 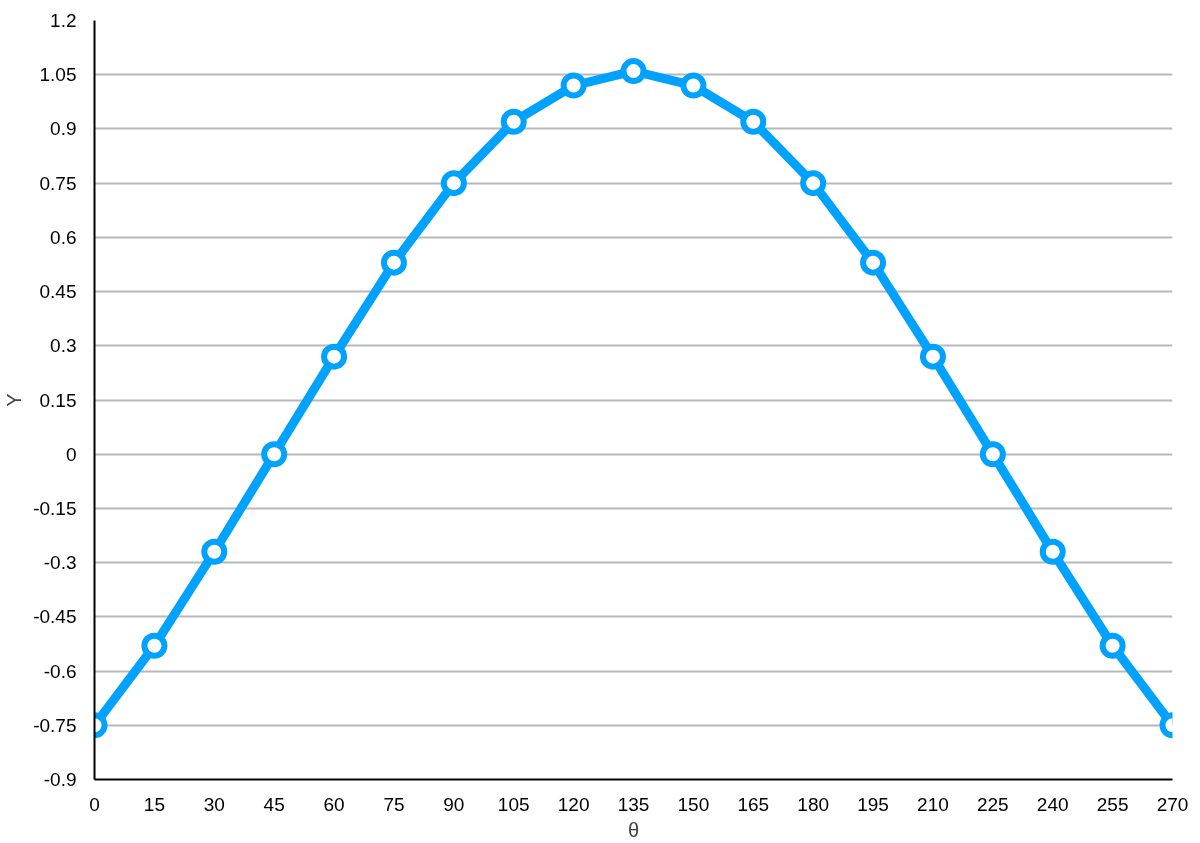 What do you see at coordinates (58, 400) in the screenshot?
I see `y-tick-label: 0.15` at bounding box center [58, 400].